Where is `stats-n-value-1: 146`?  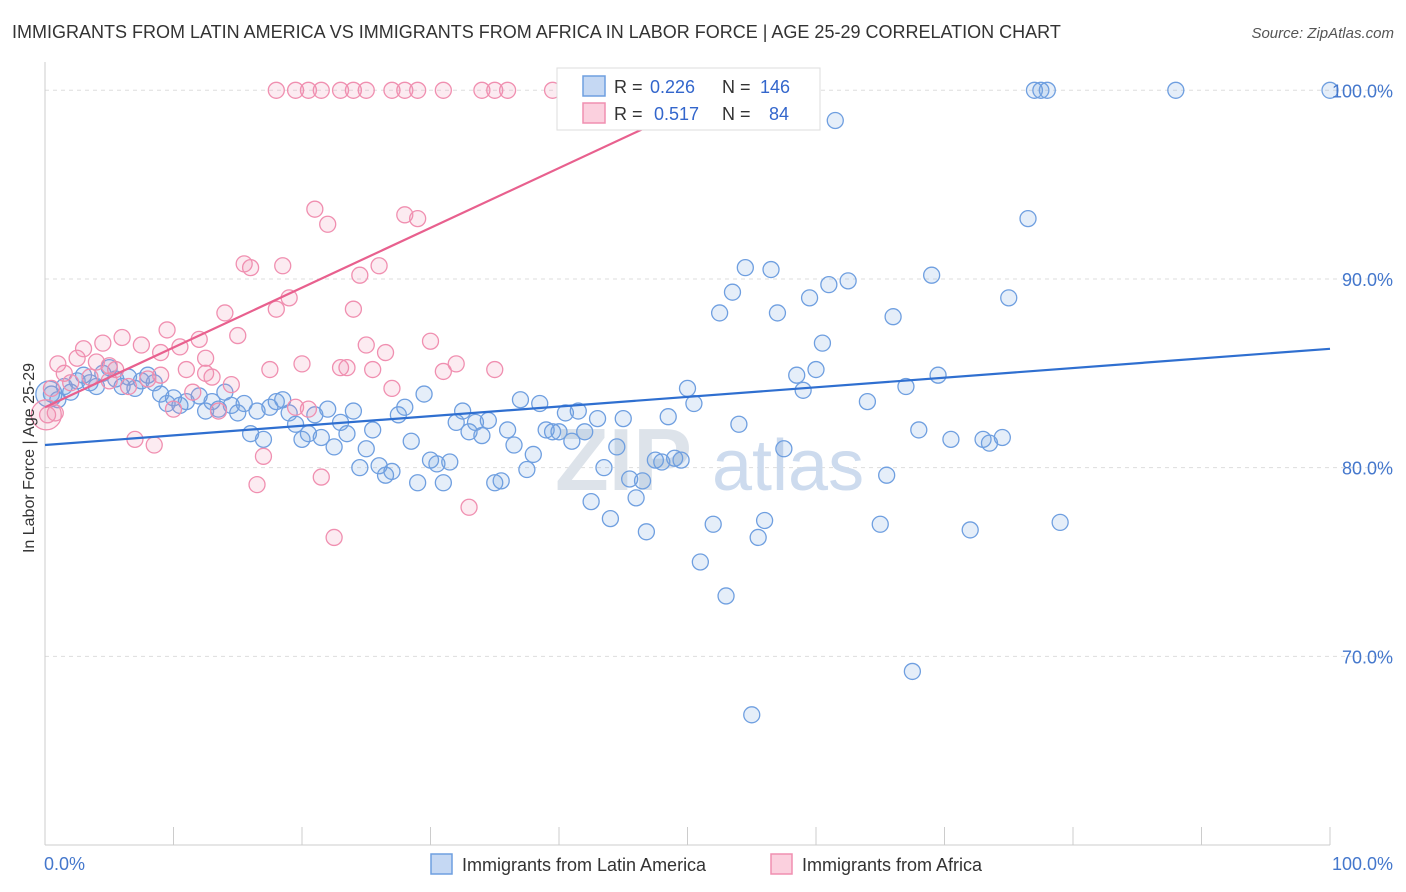 stats-n-value-1: 146 is located at coordinates (775, 87).